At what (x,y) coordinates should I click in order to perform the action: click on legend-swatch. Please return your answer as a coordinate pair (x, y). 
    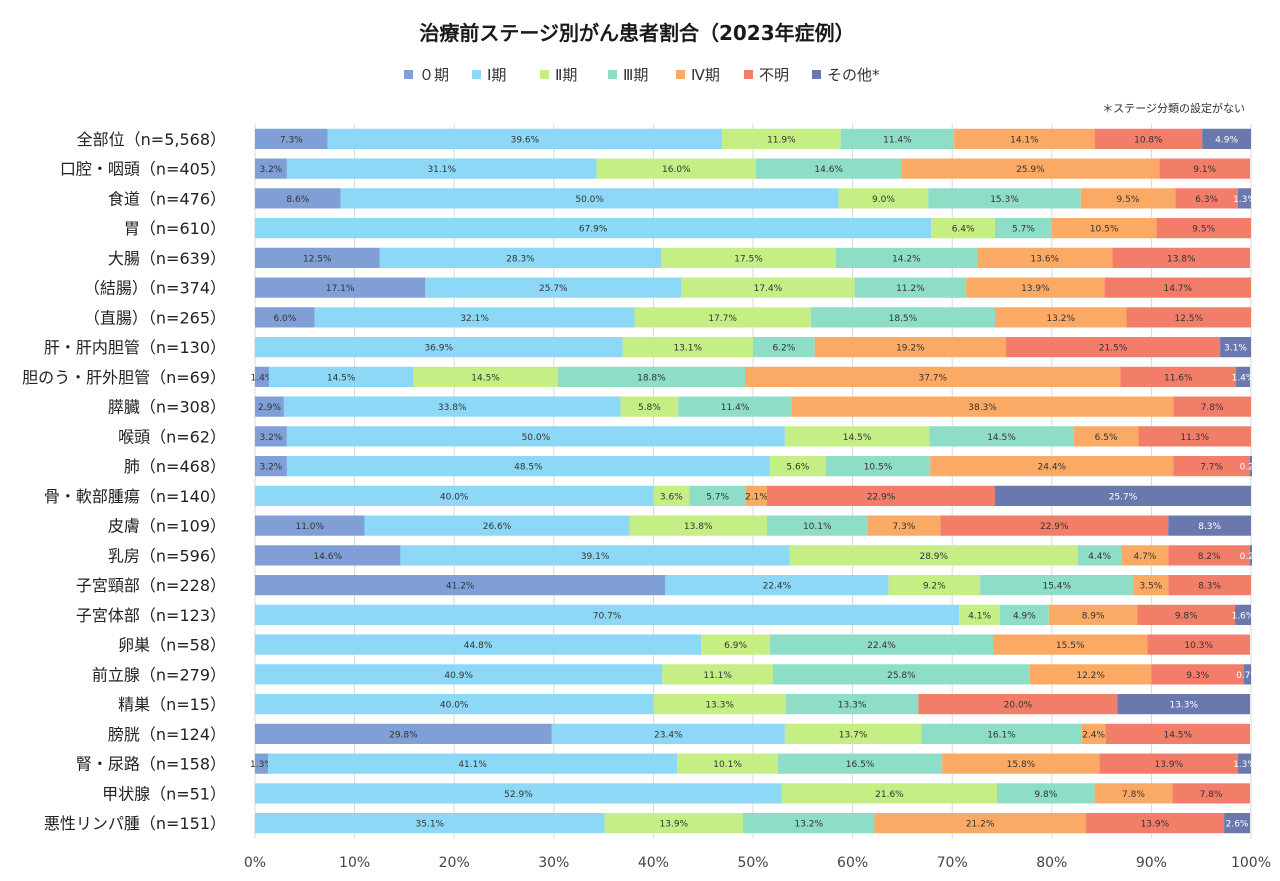
    Looking at the image, I should click on (612, 74).